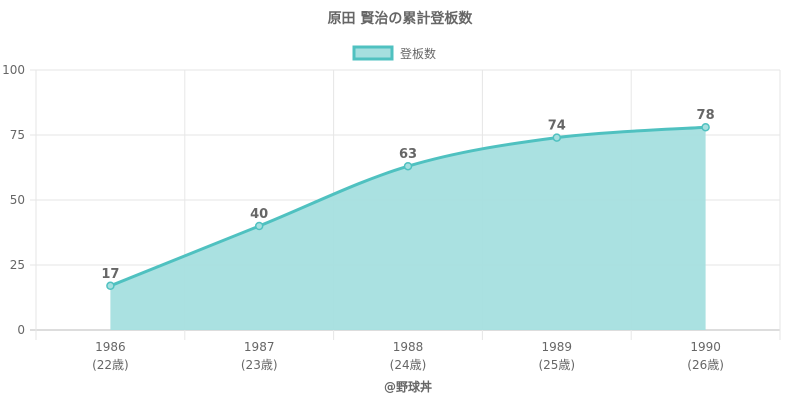 The height and width of the screenshot is (400, 800). I want to click on y-axis: 0 25 50 75 100, so click(13, 200).